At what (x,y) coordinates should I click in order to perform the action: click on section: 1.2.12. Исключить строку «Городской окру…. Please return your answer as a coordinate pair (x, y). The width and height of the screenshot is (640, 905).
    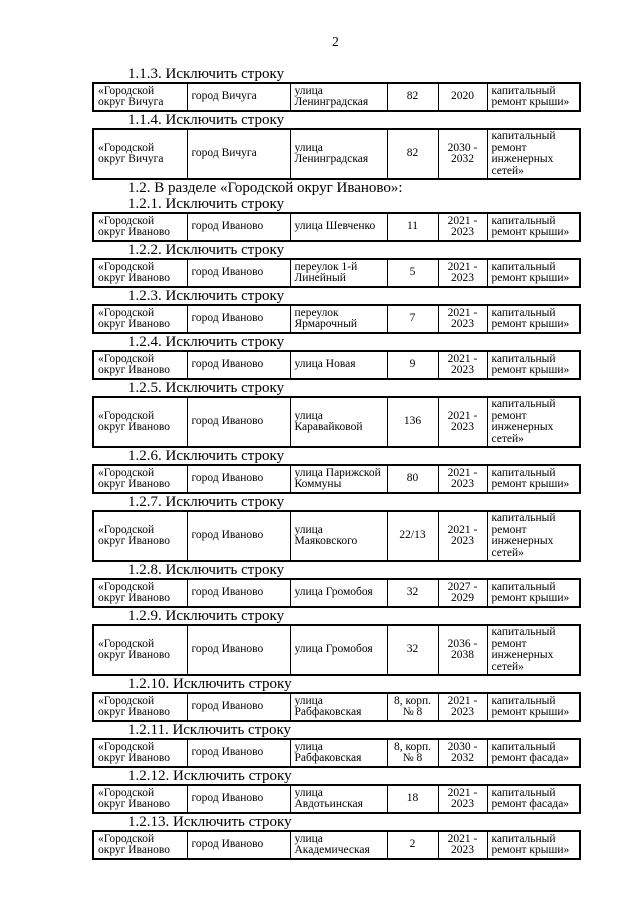
    Looking at the image, I should click on (336, 791).